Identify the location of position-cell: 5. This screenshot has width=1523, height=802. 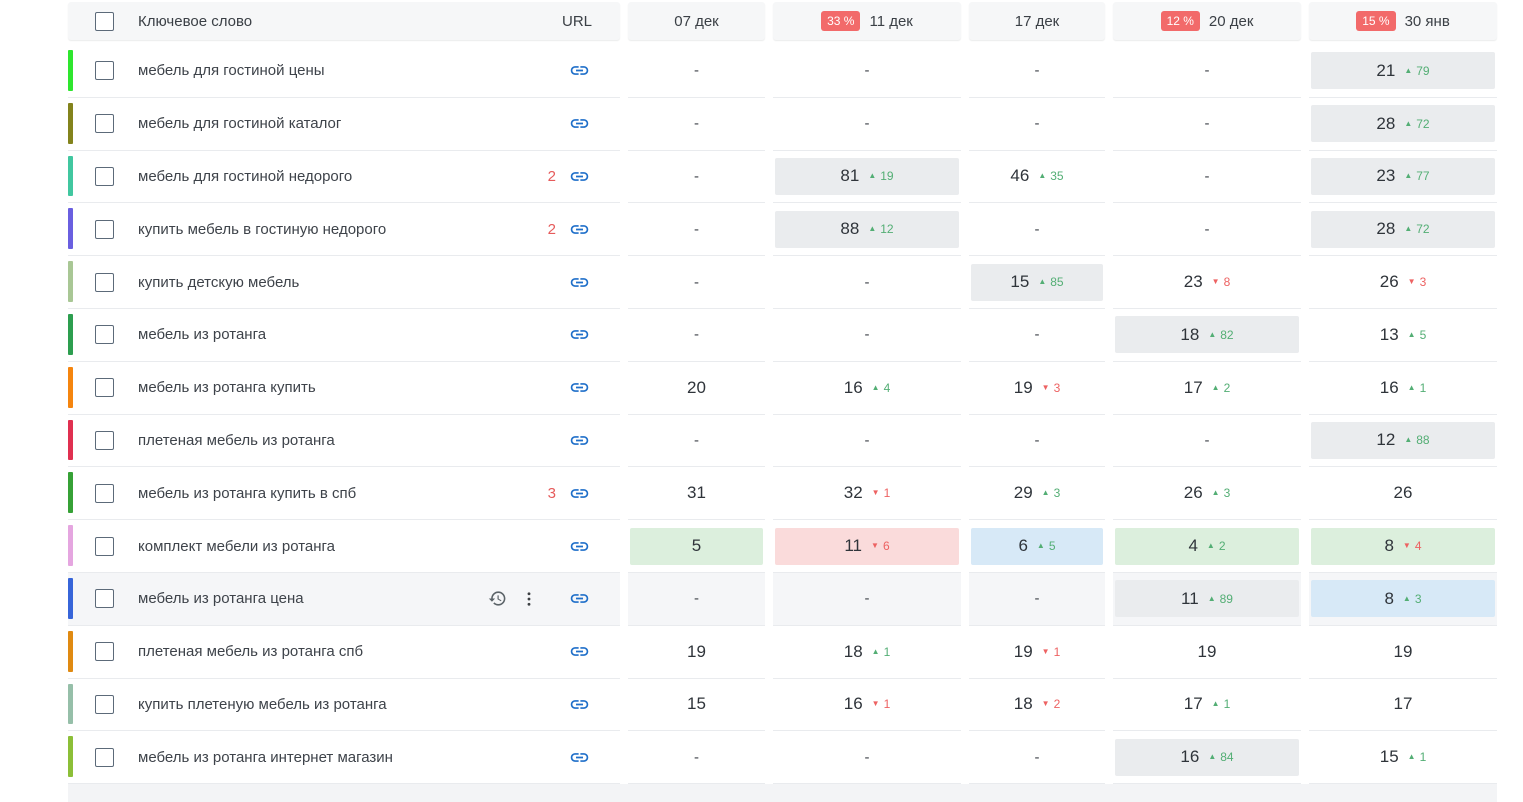
(696, 546).